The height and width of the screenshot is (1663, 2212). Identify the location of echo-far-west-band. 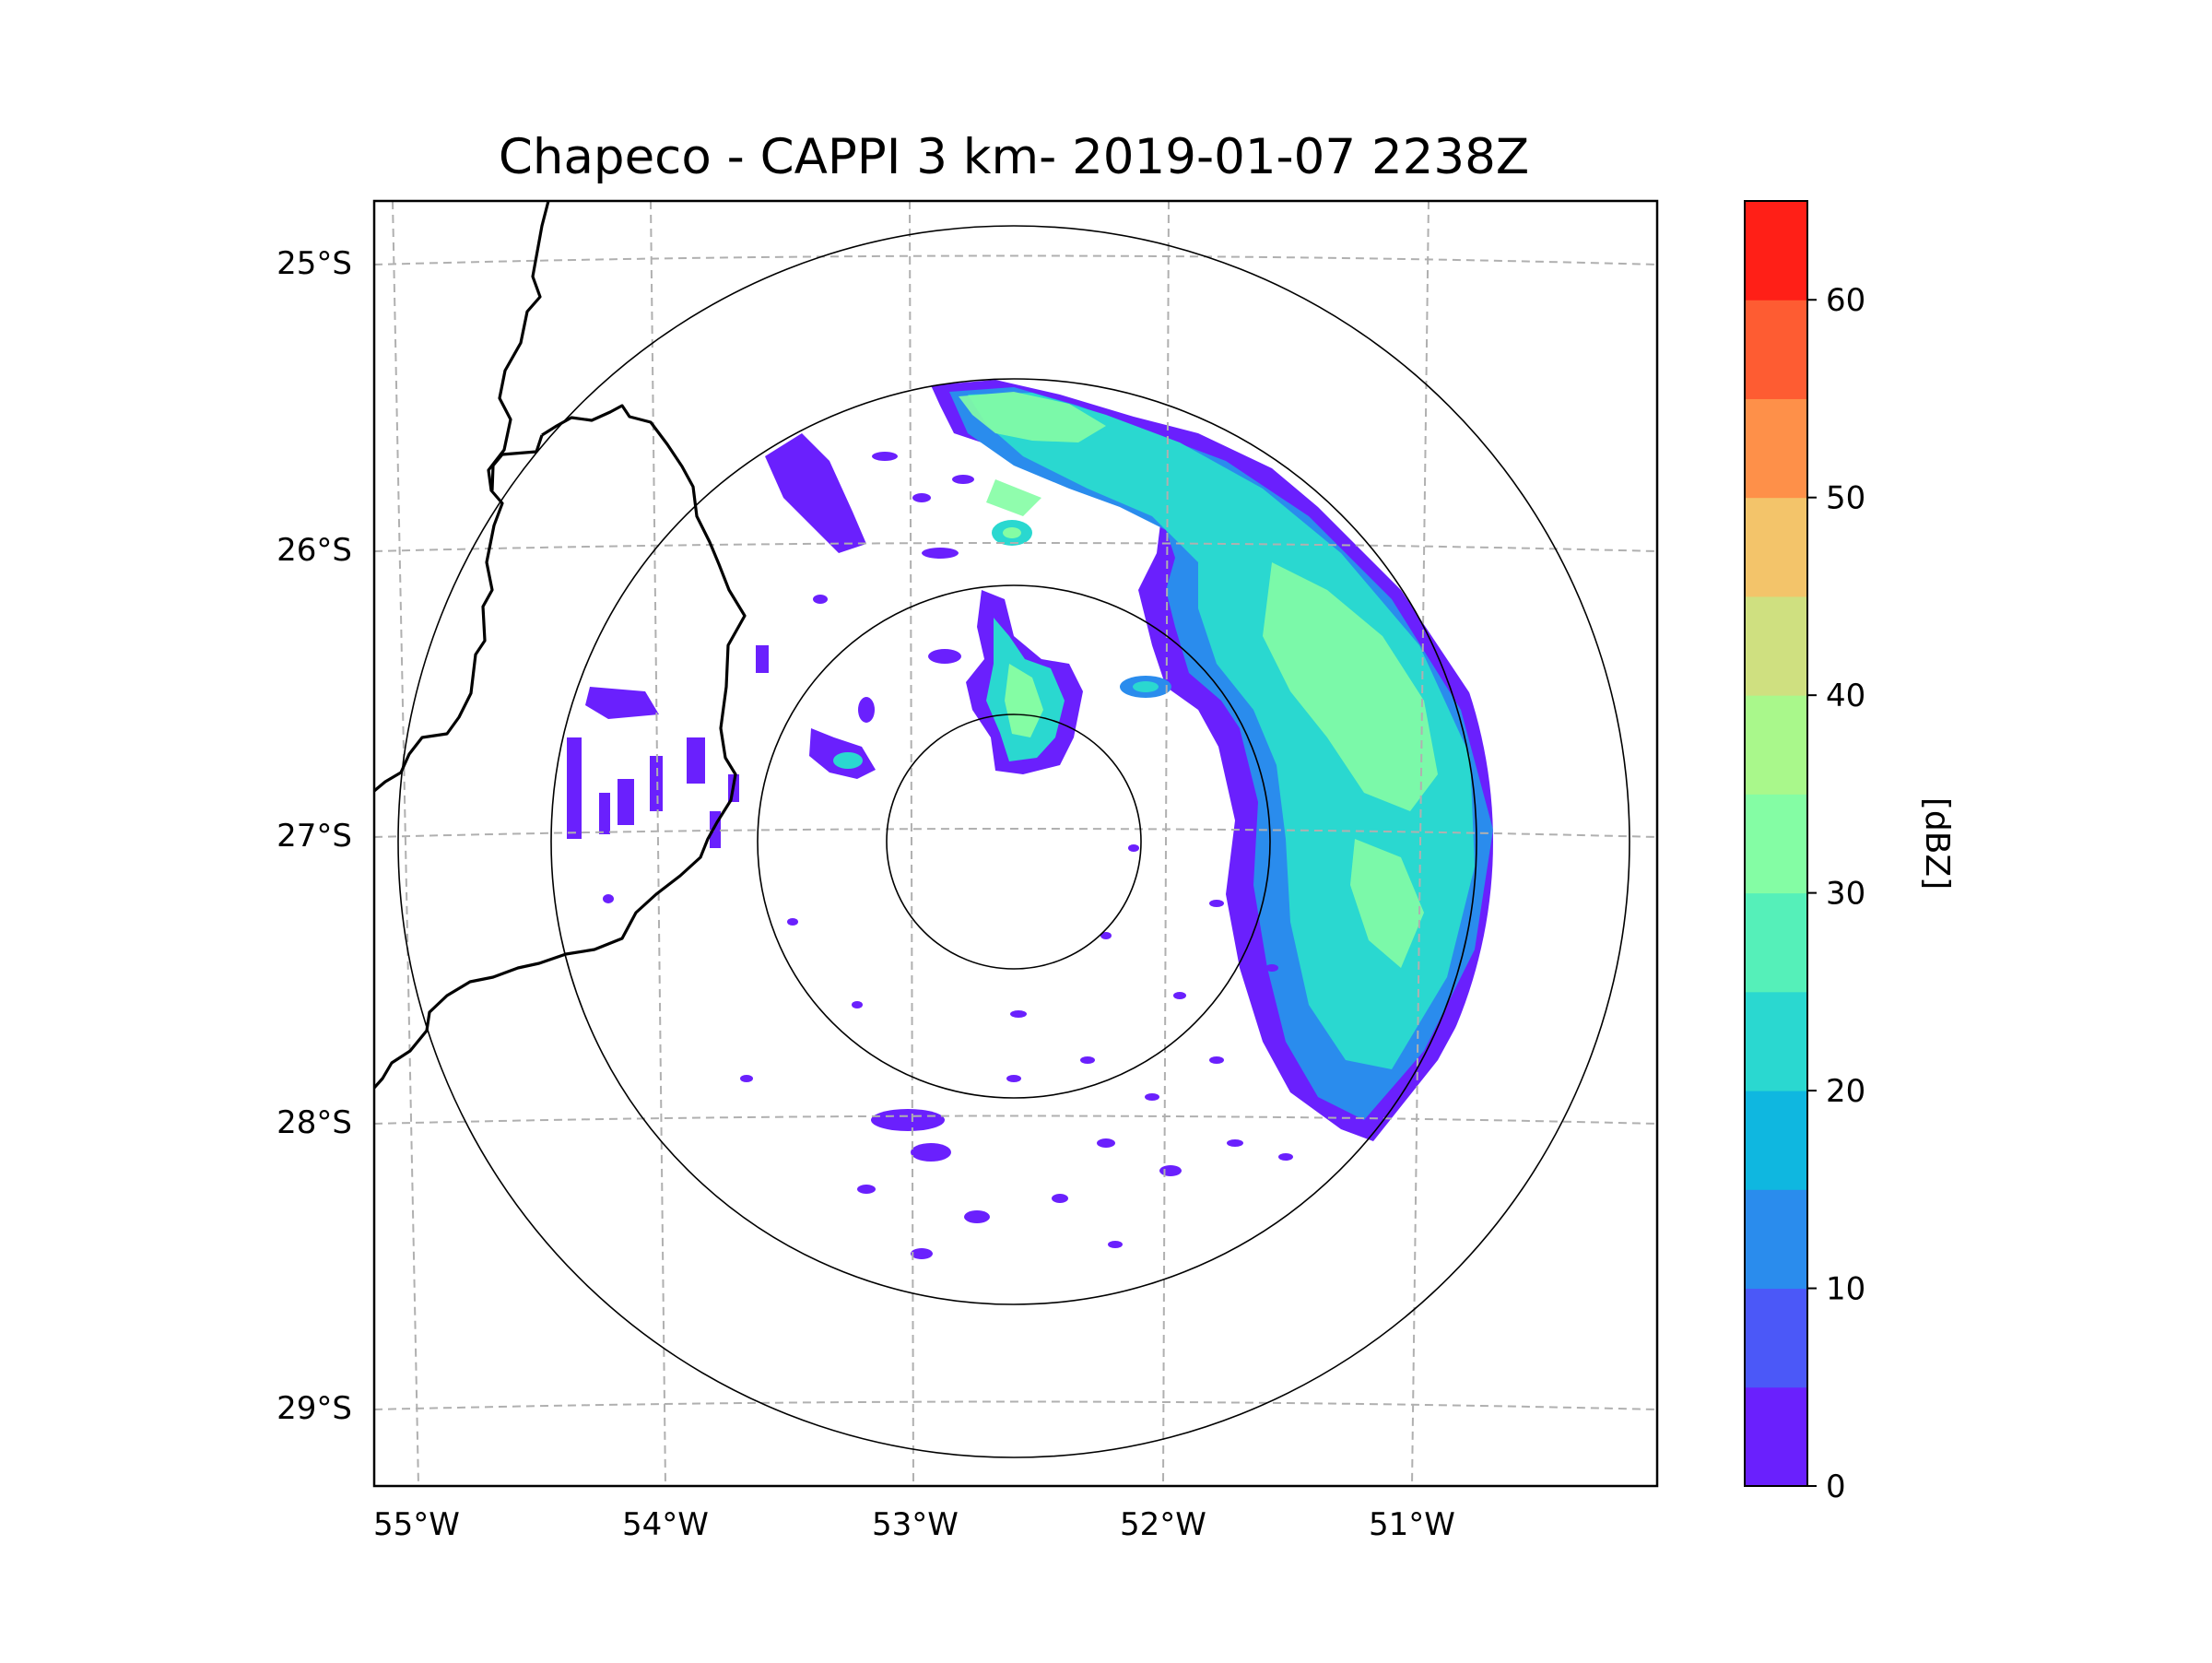
(622, 703).